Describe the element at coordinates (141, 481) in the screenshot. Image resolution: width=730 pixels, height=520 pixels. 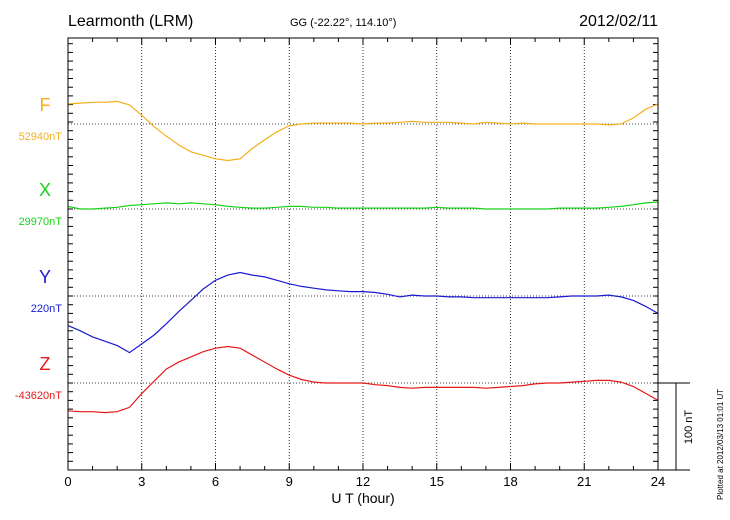
I see `x-tick-label: 3` at that location.